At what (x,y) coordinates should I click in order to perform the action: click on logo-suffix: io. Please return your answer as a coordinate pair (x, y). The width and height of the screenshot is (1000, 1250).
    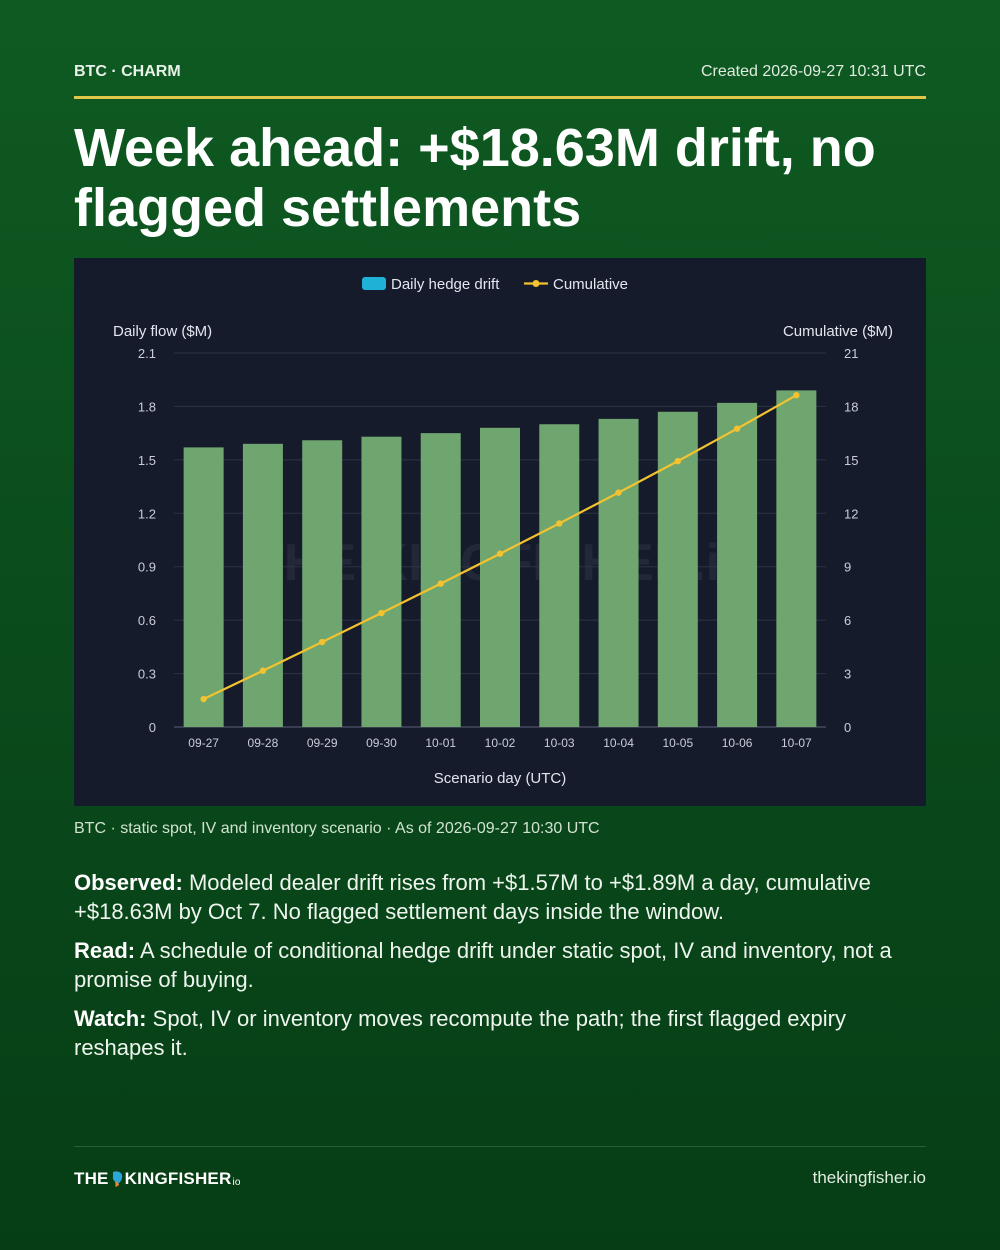
    Looking at the image, I should click on (236, 1182).